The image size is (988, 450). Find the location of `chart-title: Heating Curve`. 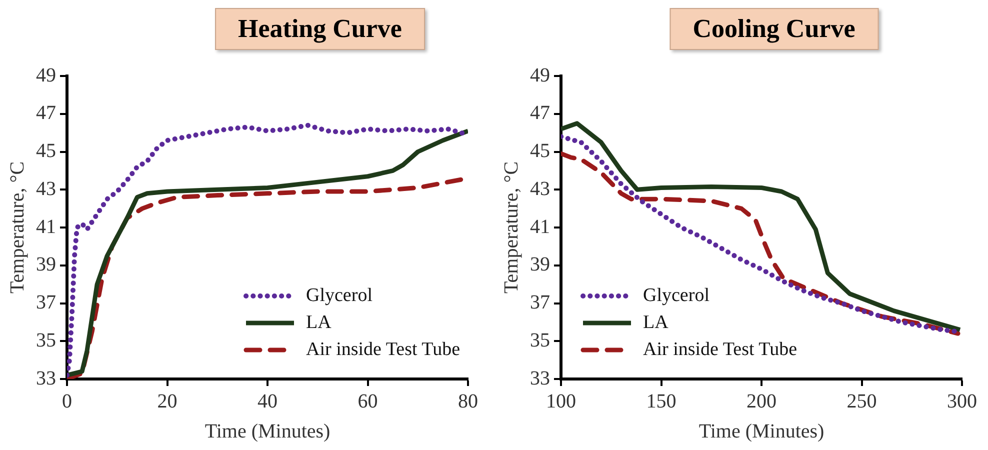

chart-title: Heating Curve is located at coordinates (320, 29).